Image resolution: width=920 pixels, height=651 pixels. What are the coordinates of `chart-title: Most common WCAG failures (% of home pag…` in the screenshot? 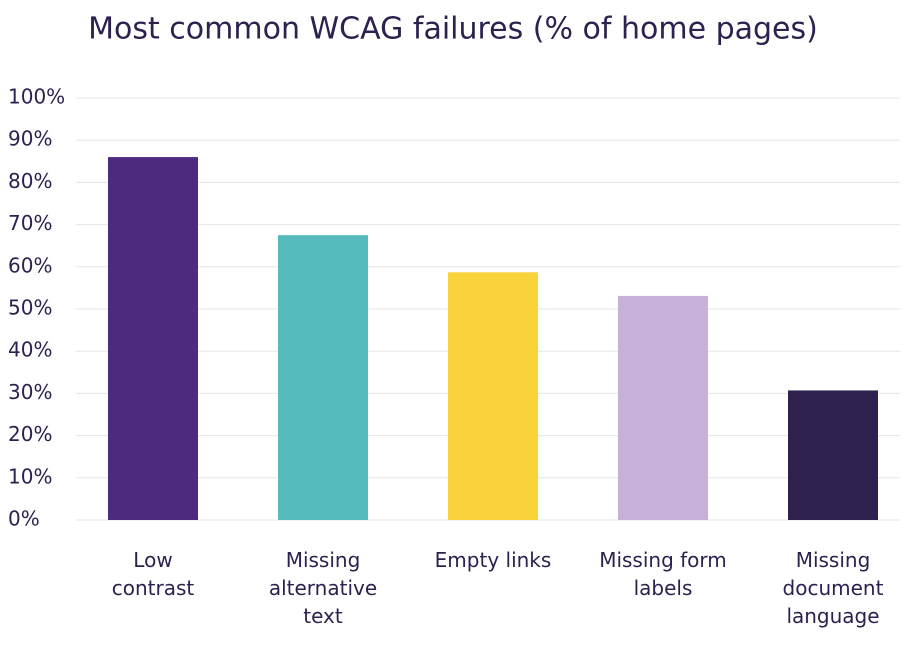 It's located at (453, 29).